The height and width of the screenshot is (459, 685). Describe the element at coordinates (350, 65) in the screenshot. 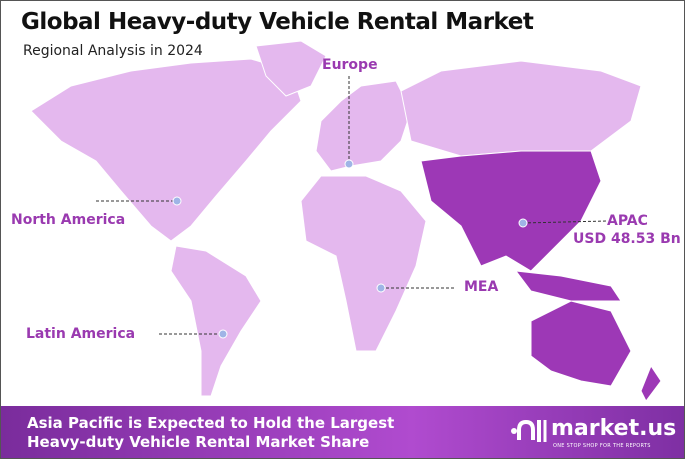

I see `label-europe: Europe` at that location.